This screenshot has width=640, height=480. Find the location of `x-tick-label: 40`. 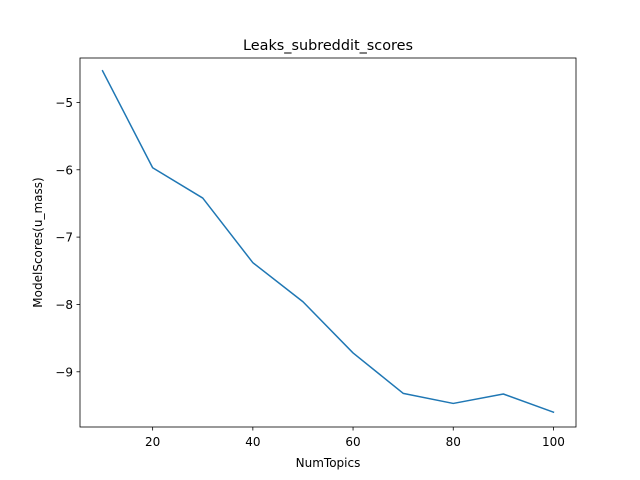

x-tick-label: 40 is located at coordinates (252, 442).